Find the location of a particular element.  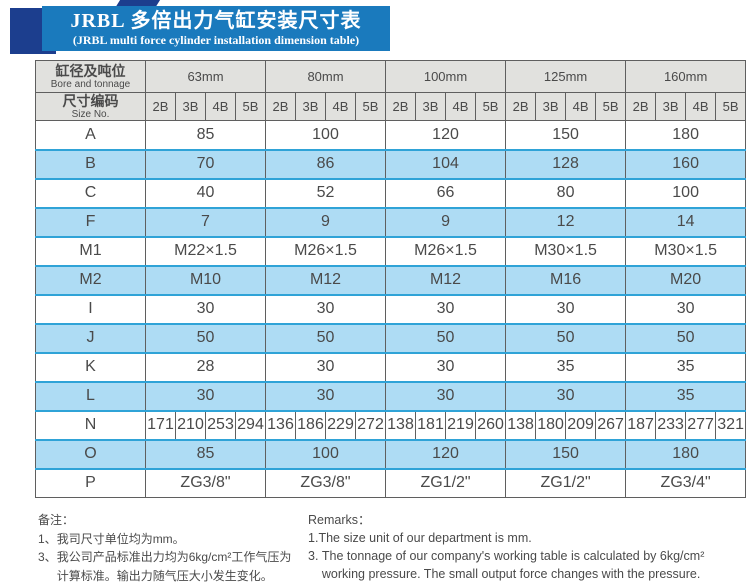

dim-value-C-63mm: 40 is located at coordinates (205, 193).